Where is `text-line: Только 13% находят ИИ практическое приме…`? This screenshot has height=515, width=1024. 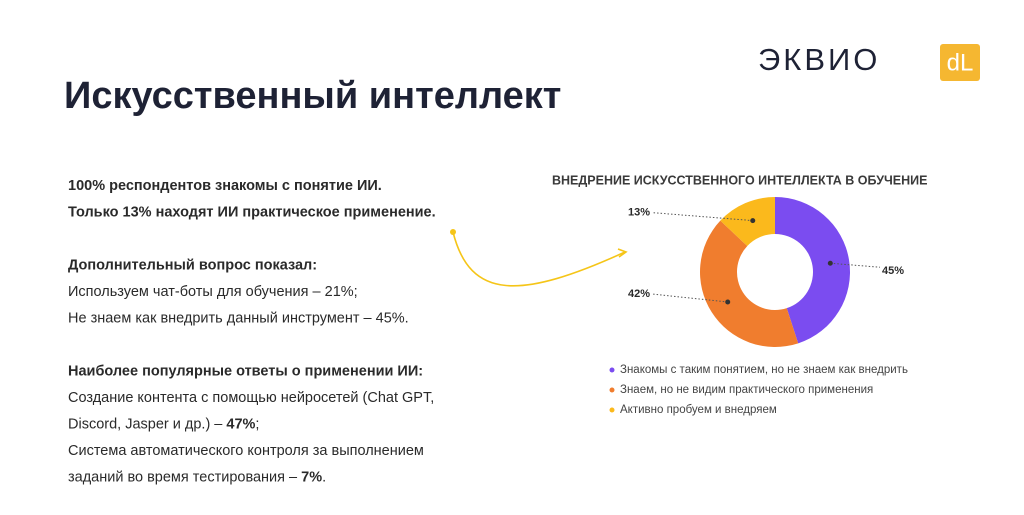 text-line: Только 13% находят ИИ практическое приме… is located at coordinates (252, 212).